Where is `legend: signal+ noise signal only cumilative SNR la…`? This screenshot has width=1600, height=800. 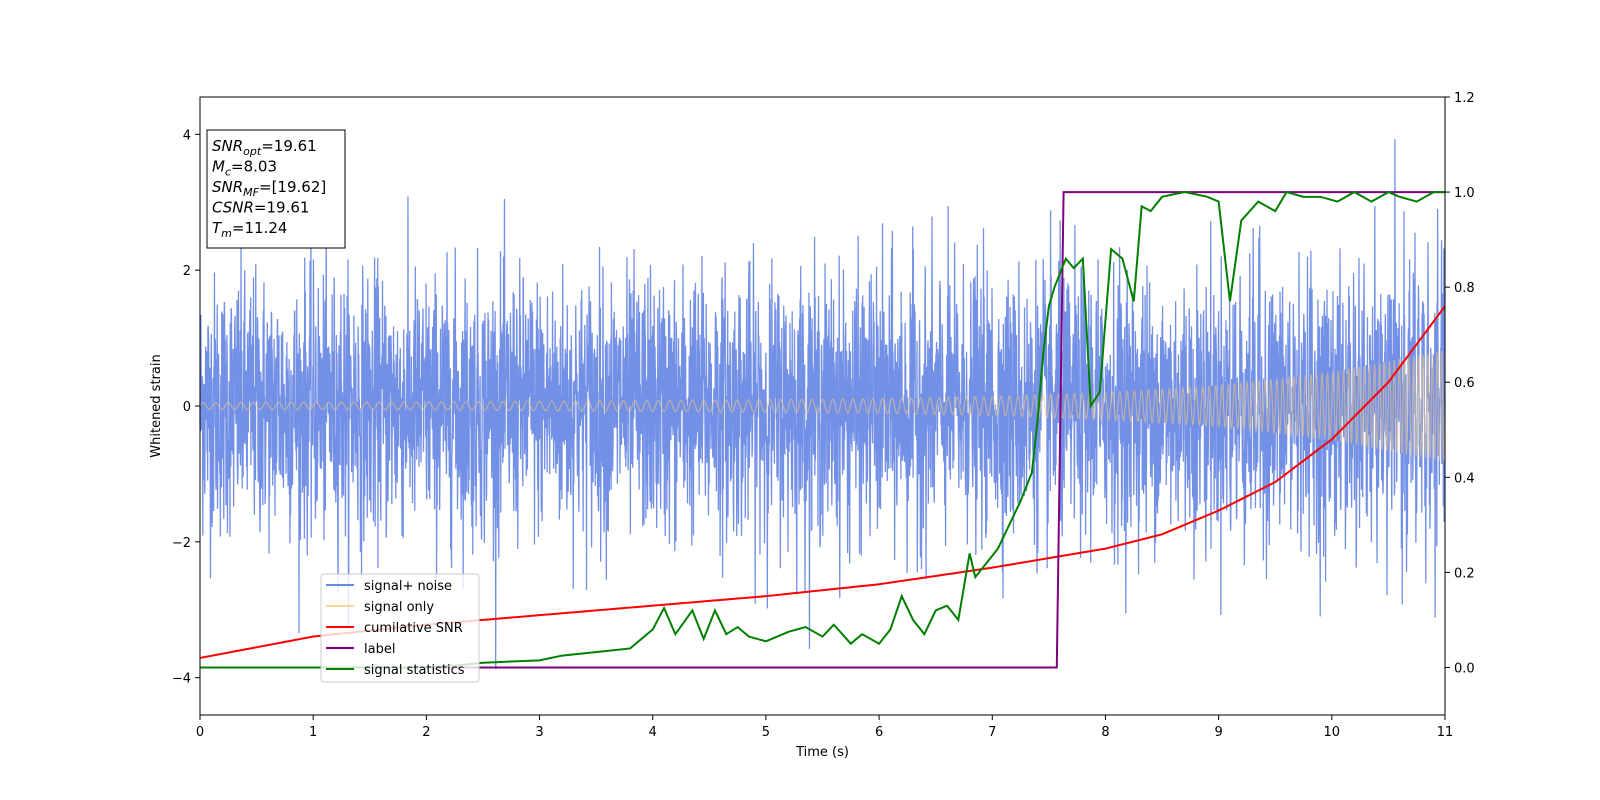 legend: signal+ noise signal only cumilative SNR la… is located at coordinates (400, 628).